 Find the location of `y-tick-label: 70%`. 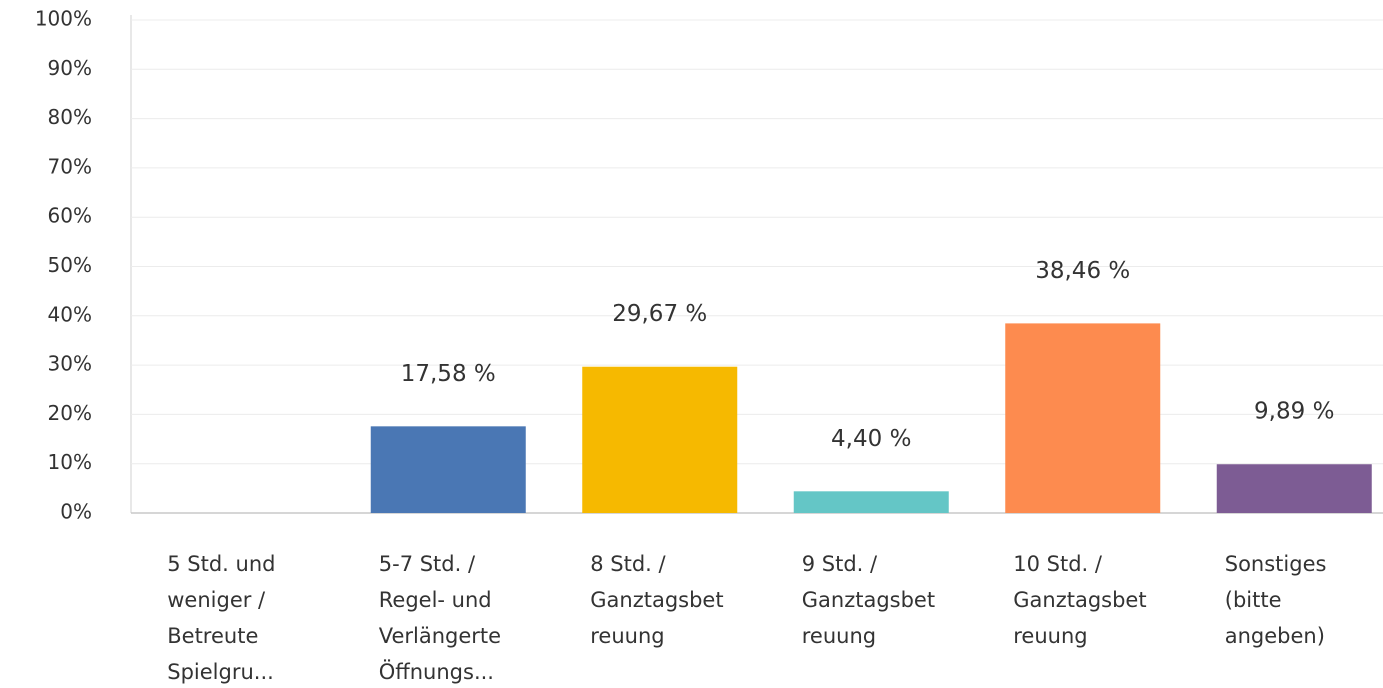

y-tick-label: 70% is located at coordinates (70, 166).